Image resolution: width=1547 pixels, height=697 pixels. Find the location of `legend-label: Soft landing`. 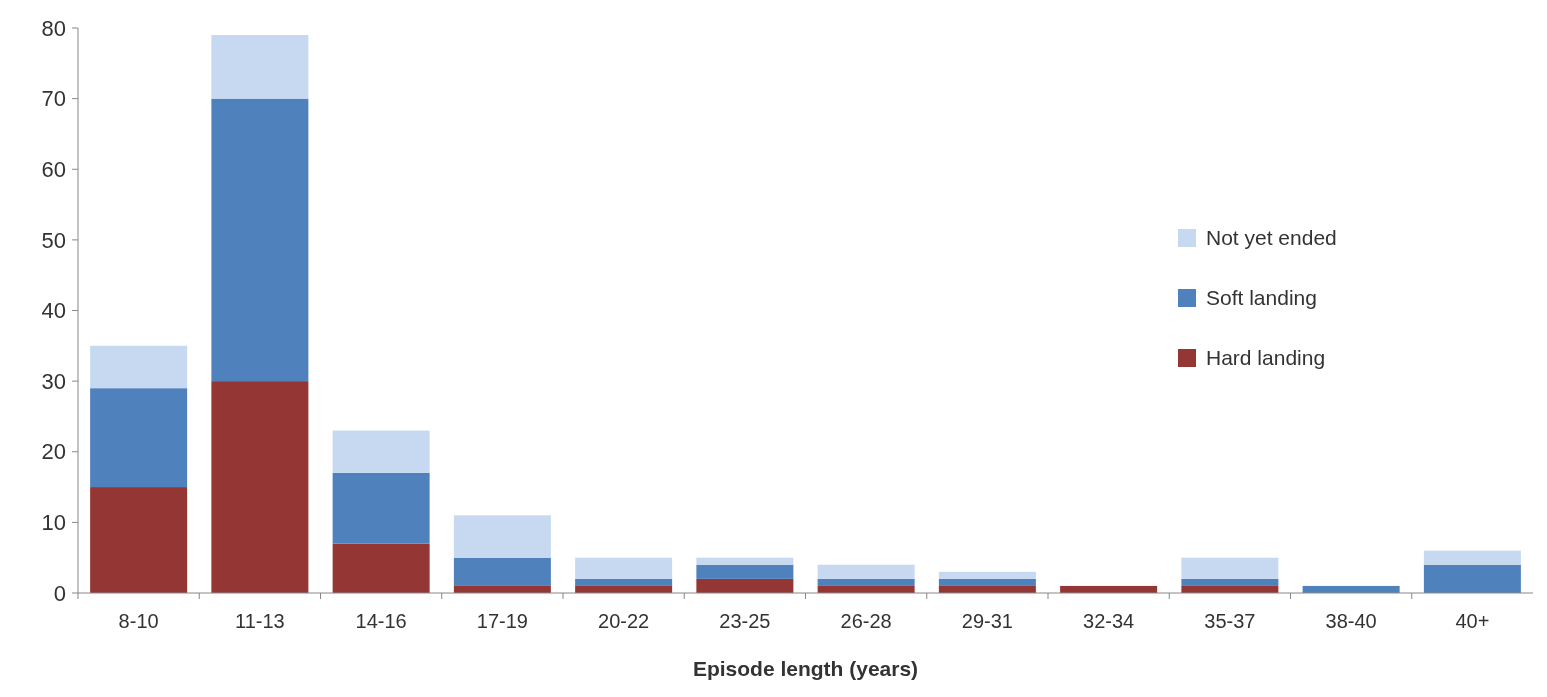

legend-label: Soft landing is located at coordinates (1261, 298).